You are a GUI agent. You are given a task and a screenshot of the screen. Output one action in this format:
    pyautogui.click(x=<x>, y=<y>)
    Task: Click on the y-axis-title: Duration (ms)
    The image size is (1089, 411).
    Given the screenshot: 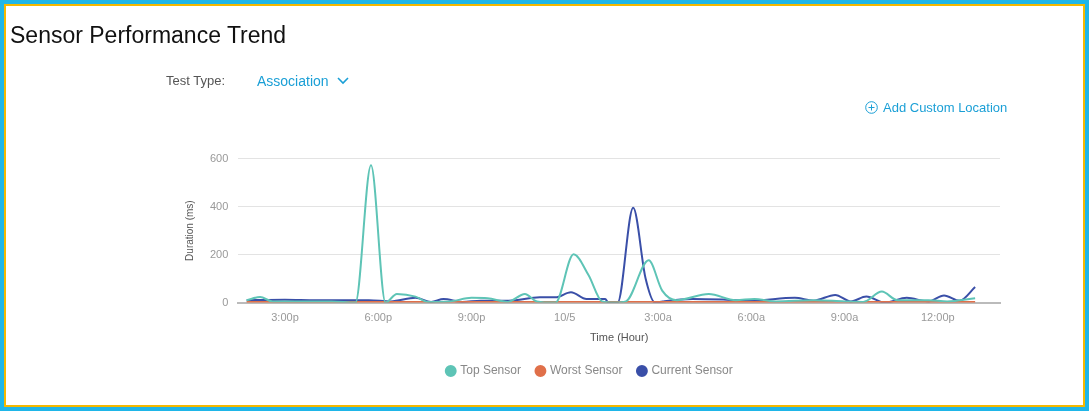 What is the action you would take?
    pyautogui.click(x=189, y=230)
    